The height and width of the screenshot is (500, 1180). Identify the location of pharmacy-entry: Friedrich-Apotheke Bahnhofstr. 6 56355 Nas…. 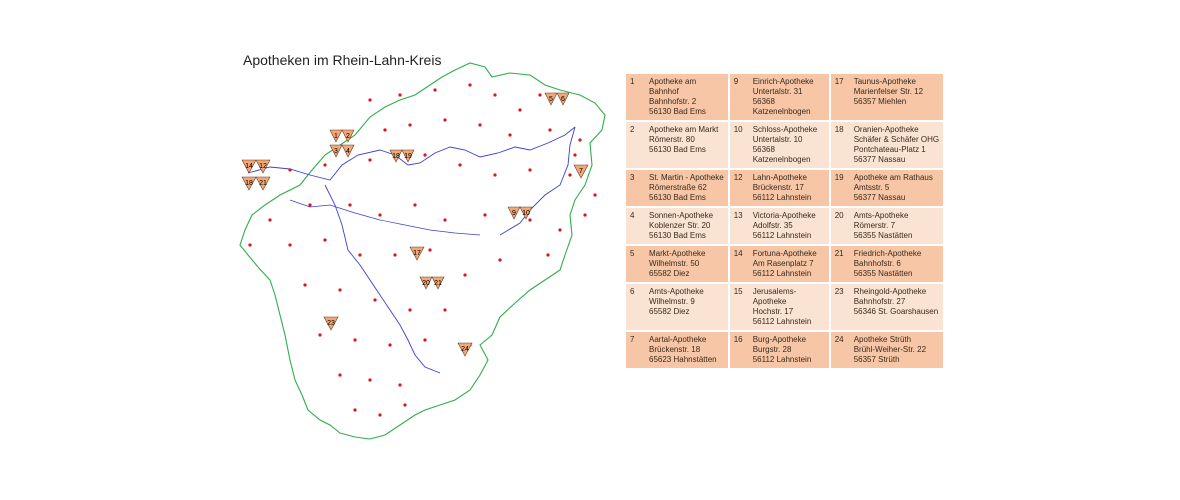
(896, 264).